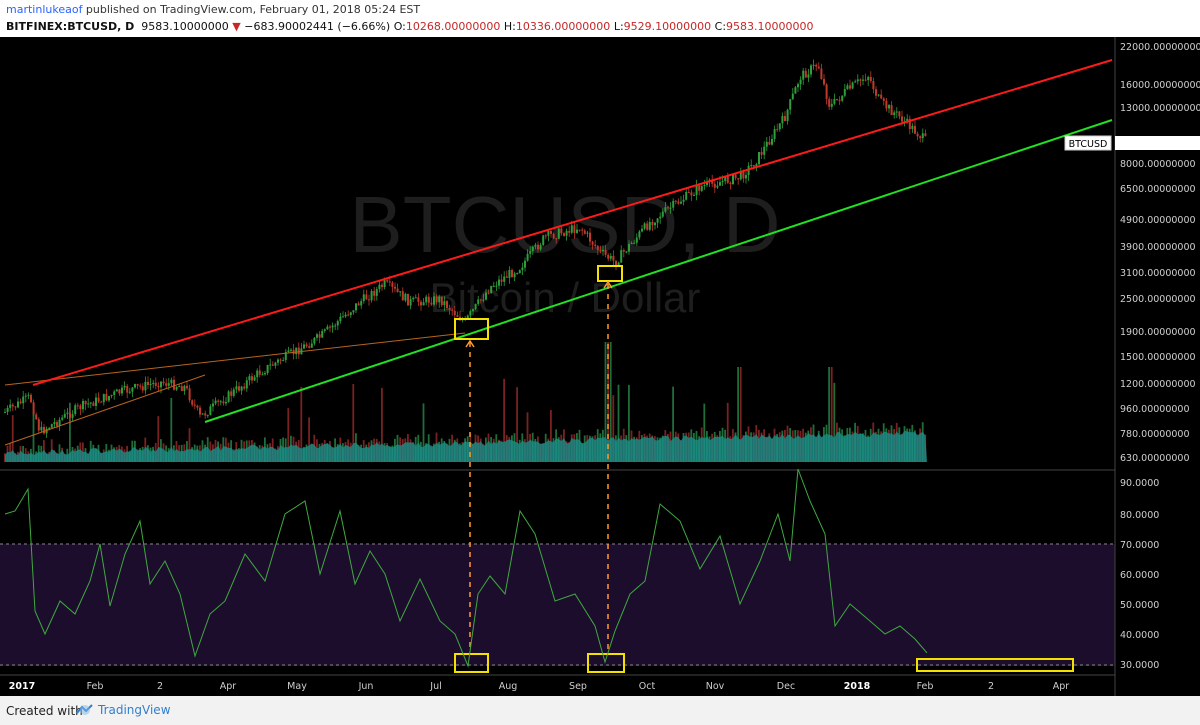 The height and width of the screenshot is (725, 1200). Describe the element at coordinates (22, 686) in the screenshot. I see `time-tick-label: 2017` at that location.